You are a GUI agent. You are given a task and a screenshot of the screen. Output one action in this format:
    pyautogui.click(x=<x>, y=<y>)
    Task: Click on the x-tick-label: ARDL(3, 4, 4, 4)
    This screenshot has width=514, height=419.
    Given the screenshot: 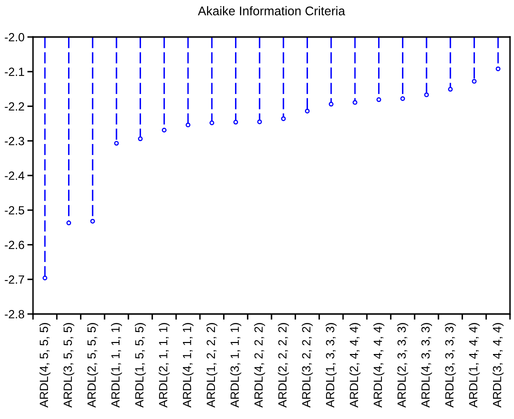 What is the action you would take?
    pyautogui.click(x=498, y=365)
    